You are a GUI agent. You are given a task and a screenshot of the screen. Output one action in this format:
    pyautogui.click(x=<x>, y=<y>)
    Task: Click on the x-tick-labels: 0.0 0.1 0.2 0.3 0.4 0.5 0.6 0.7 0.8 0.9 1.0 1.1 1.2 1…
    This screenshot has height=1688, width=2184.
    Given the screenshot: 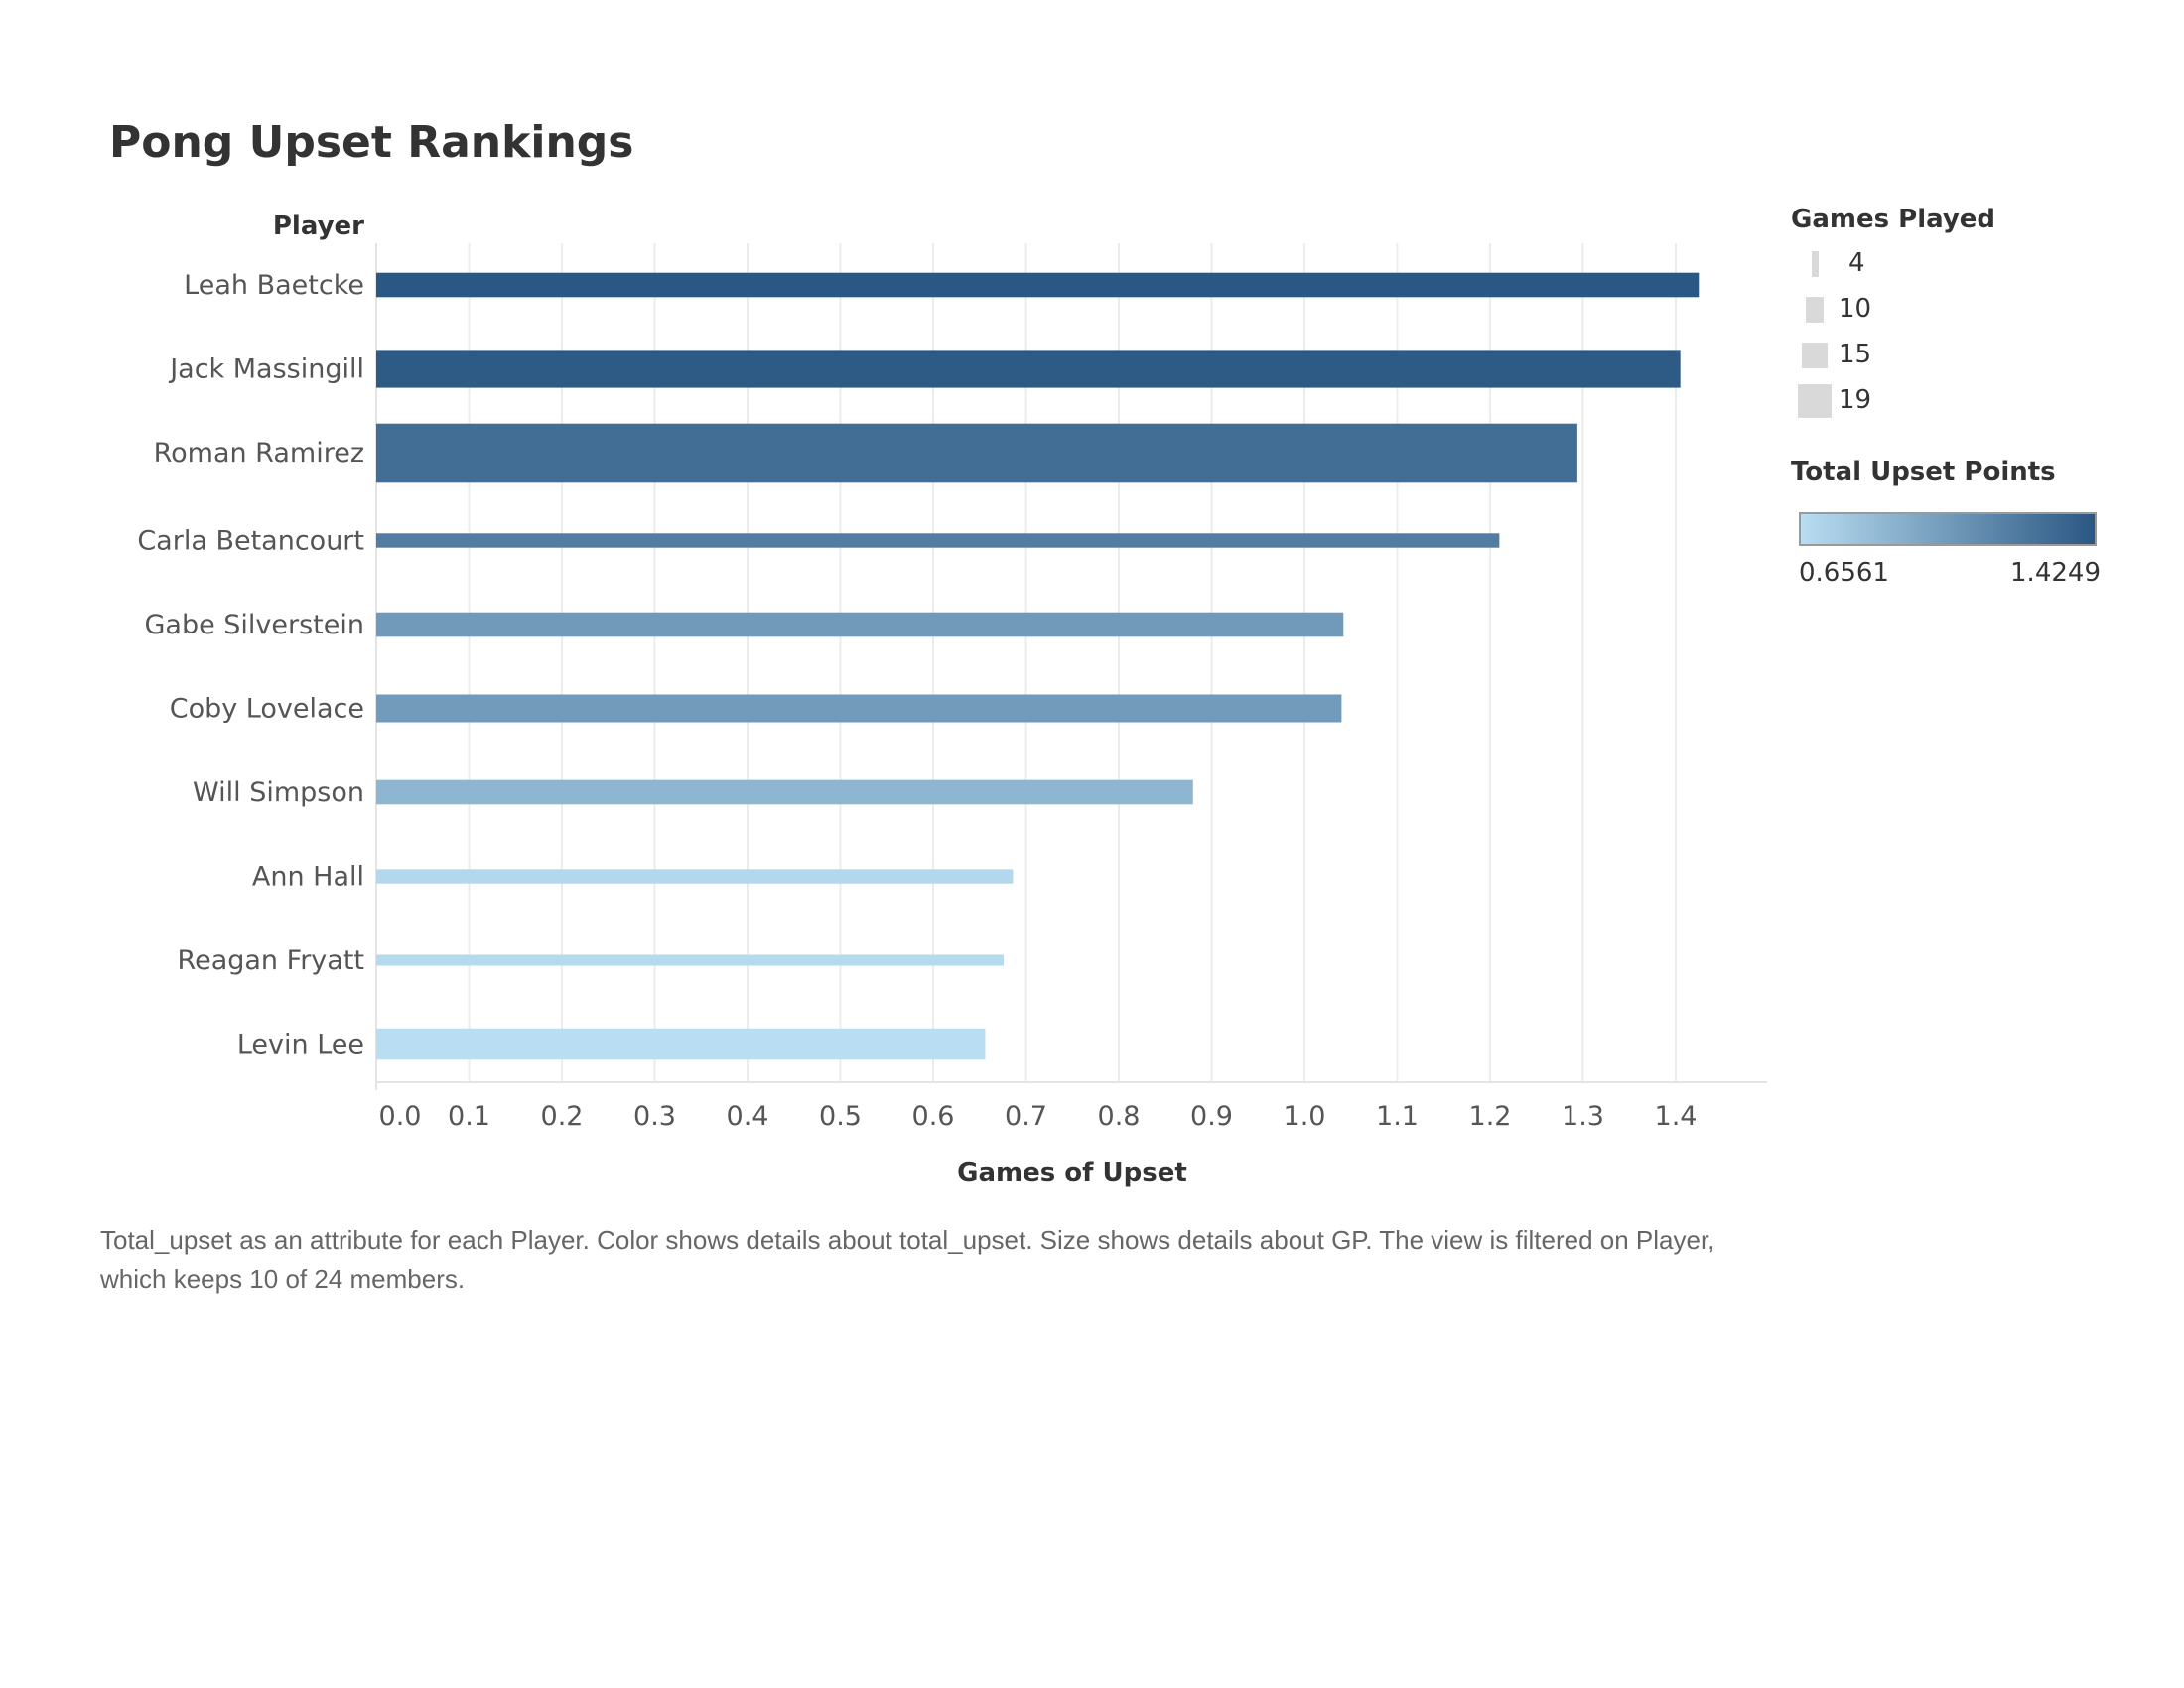 What is the action you would take?
    pyautogui.click(x=1038, y=1116)
    